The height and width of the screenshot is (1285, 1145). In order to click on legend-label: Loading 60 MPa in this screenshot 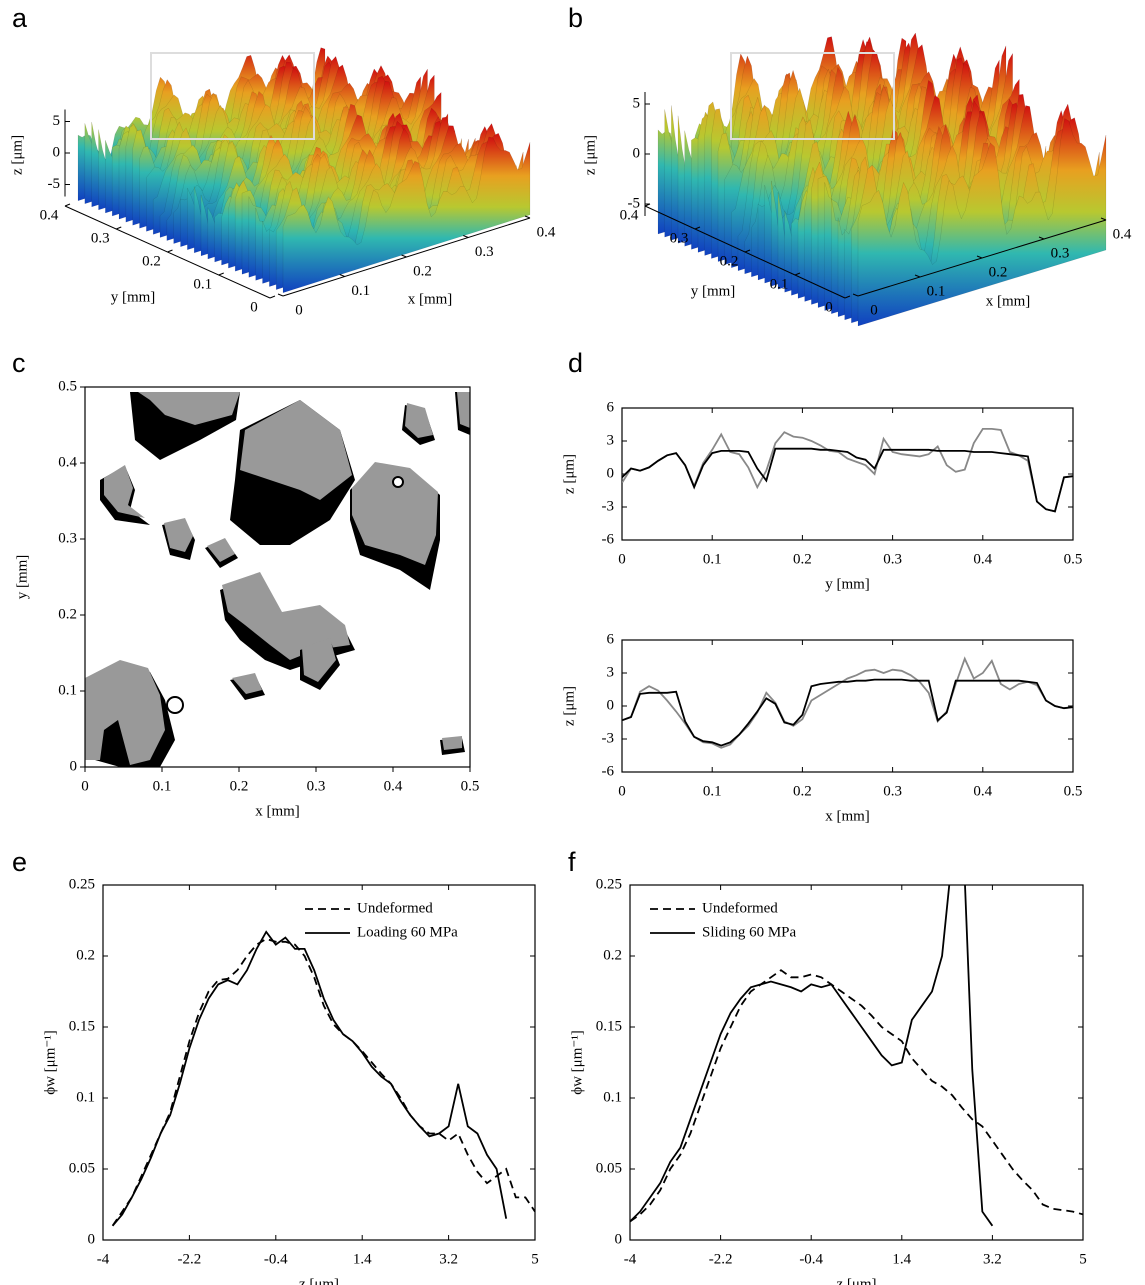, I will do `click(407, 932)`.